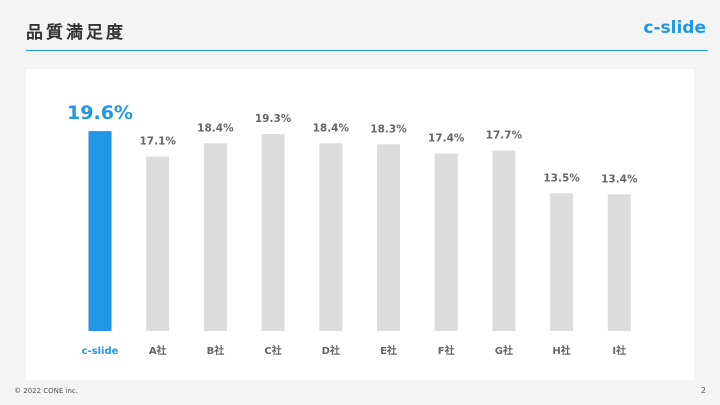 This screenshot has height=405, width=720. I want to click on bar-E社, so click(388, 237).